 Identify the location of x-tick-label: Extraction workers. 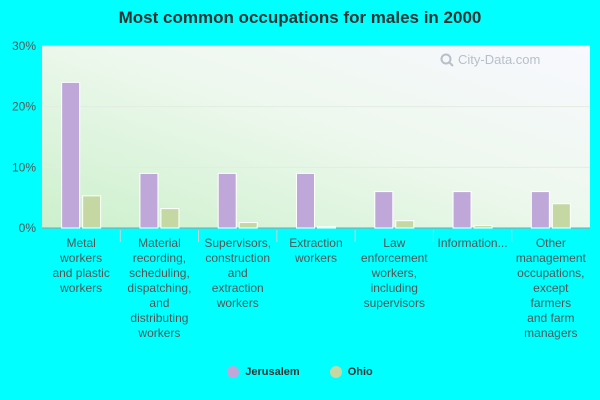
(316, 251).